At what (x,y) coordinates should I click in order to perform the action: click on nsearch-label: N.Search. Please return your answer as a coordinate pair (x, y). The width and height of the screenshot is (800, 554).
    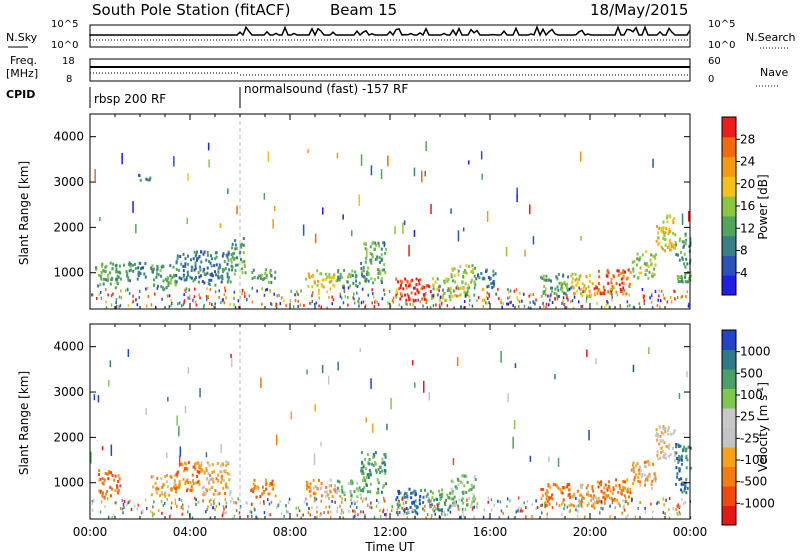
    Looking at the image, I should click on (771, 37).